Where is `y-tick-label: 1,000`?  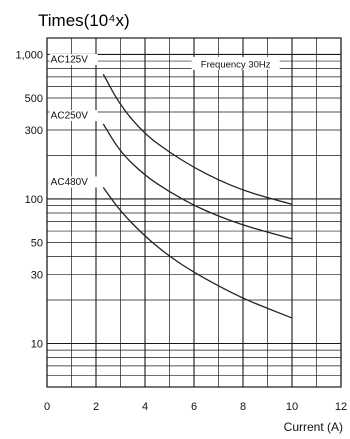 y-tick-label: 1,000 is located at coordinates (29, 55).